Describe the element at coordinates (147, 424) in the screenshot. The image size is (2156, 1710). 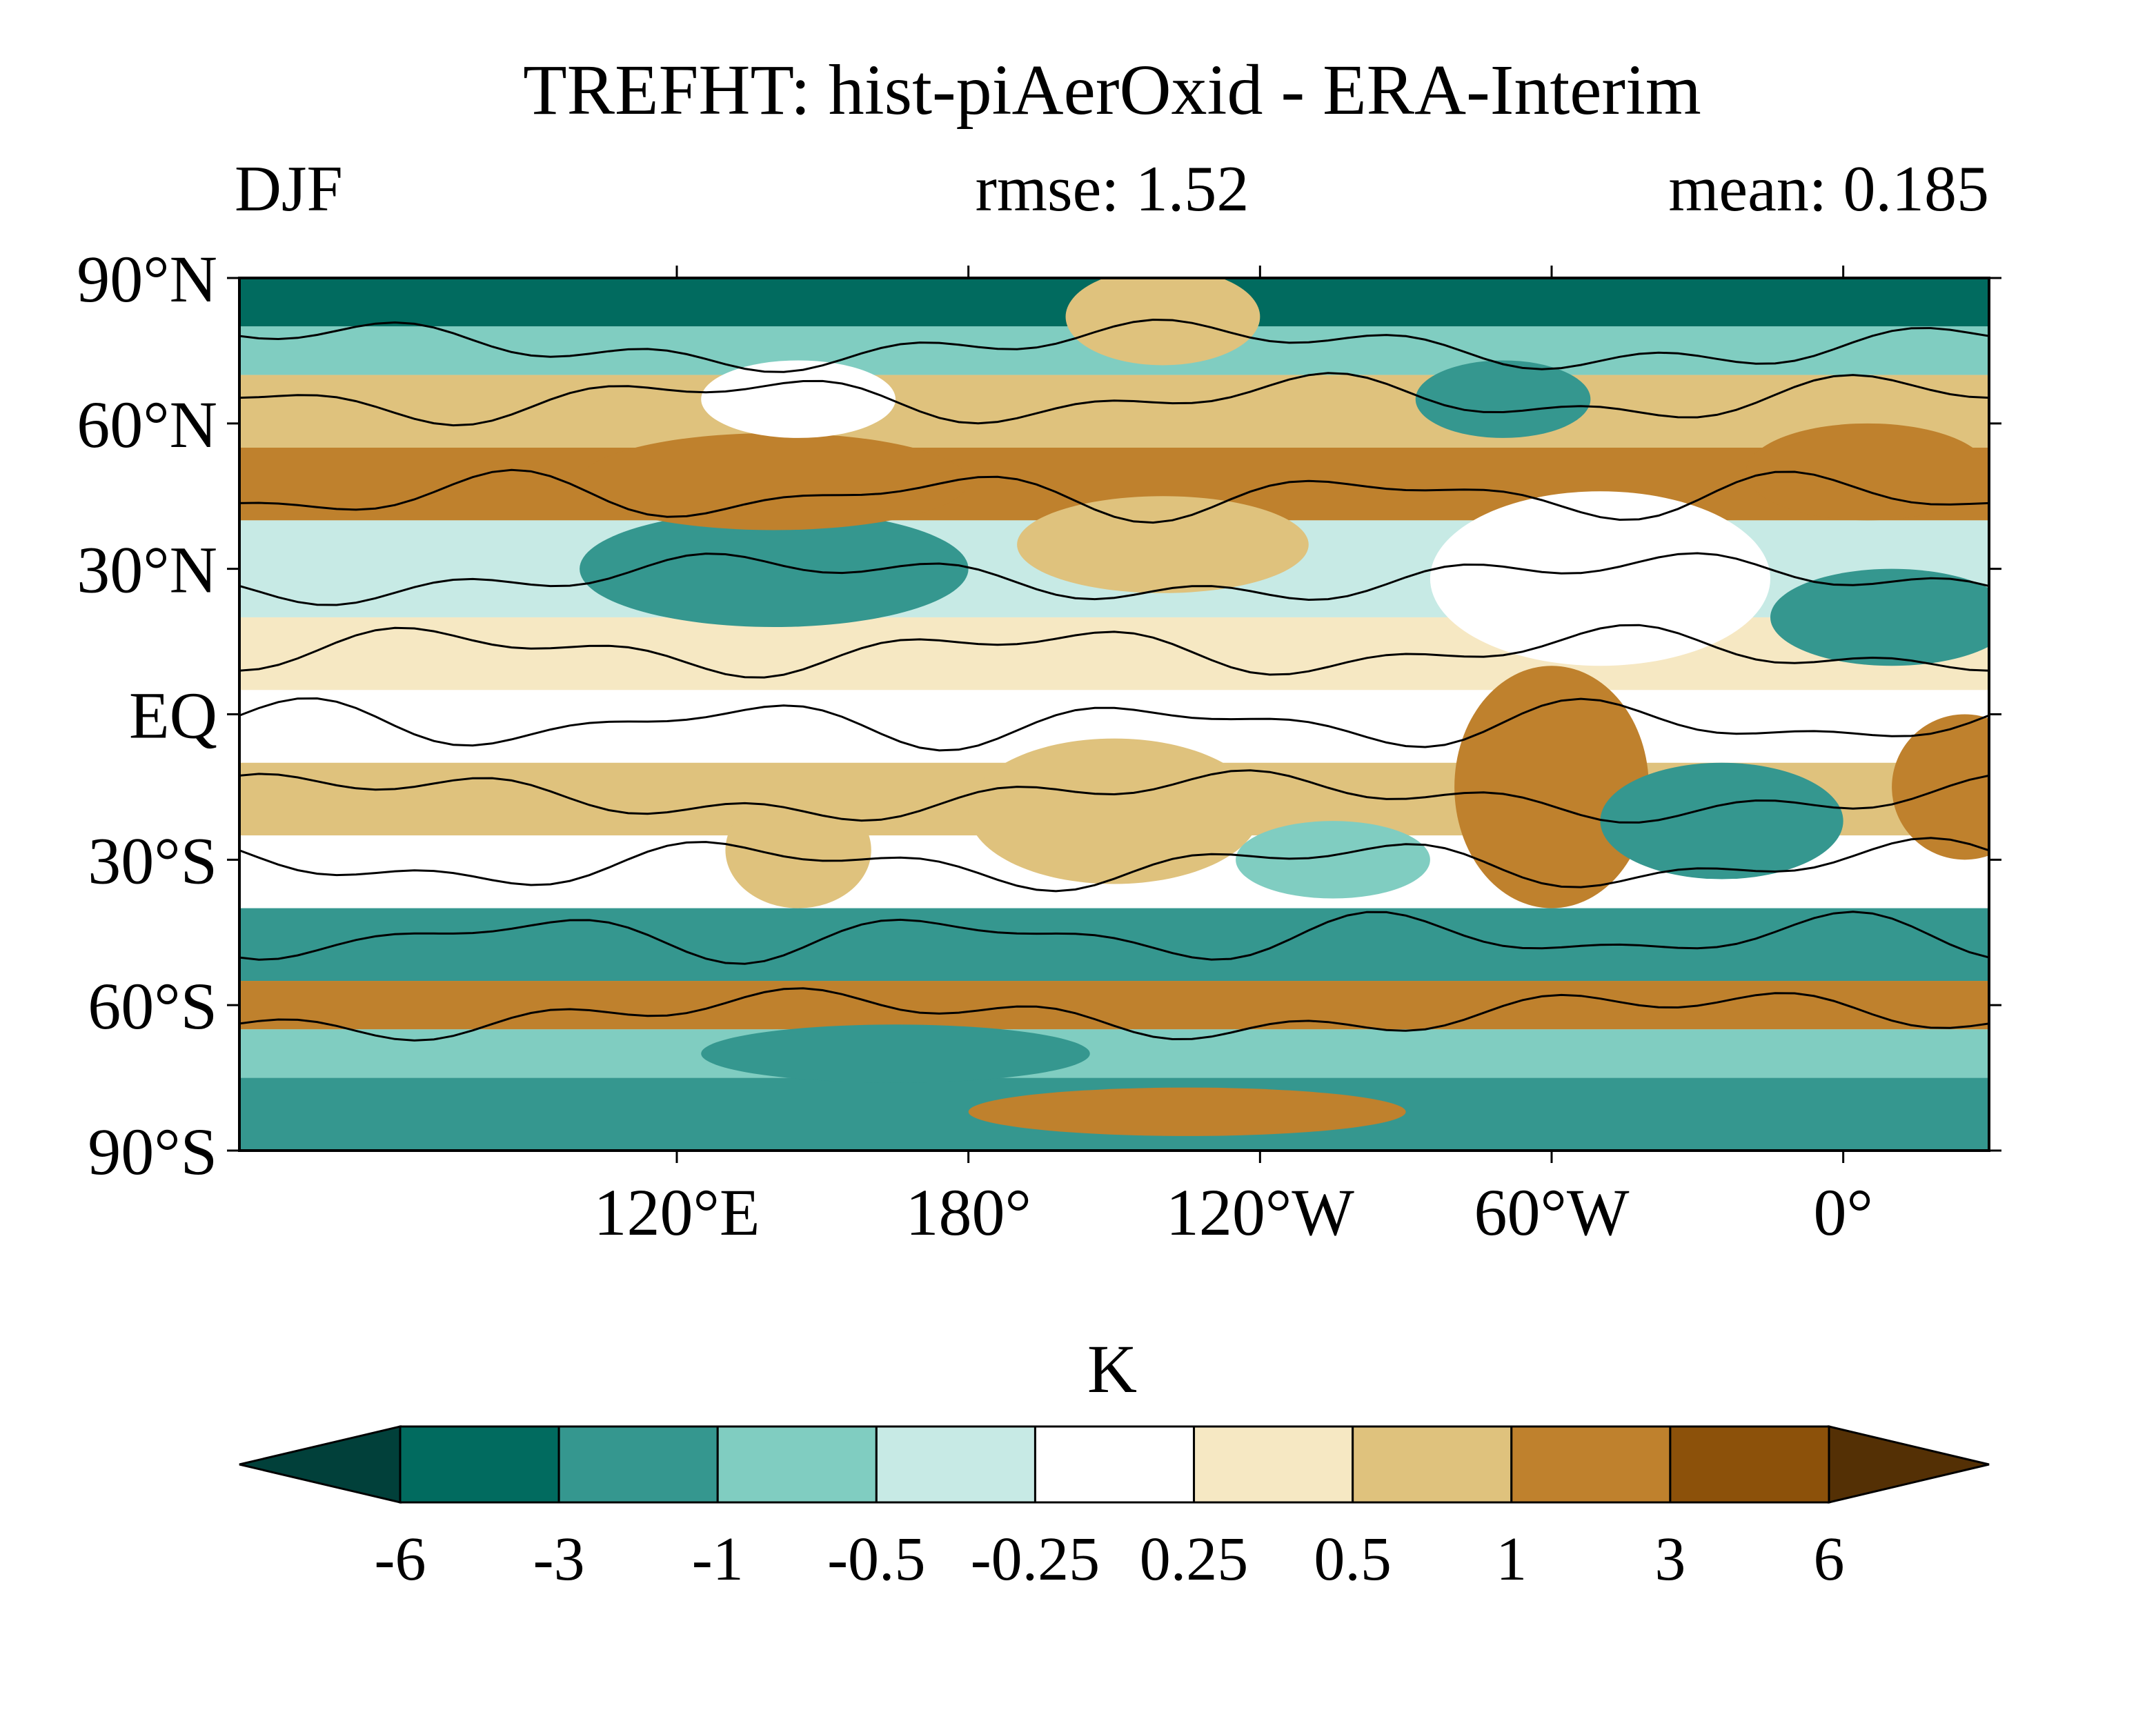
I see `y-tick-label-1: 60°N` at that location.